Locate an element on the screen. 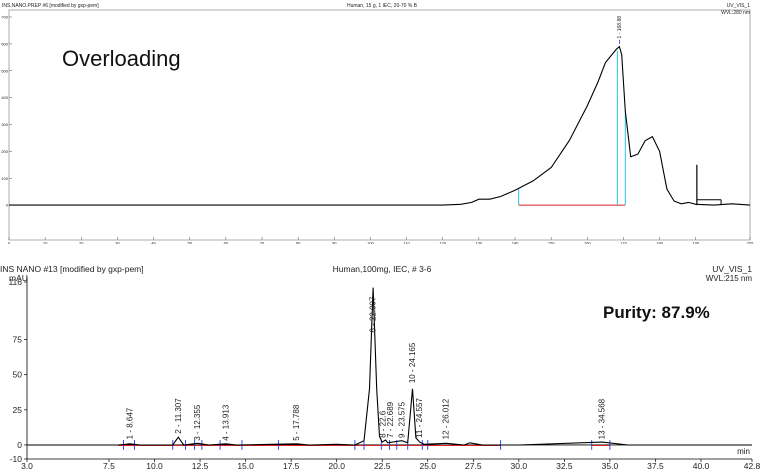  top-x-tick-label: 80 is located at coordinates (298, 243).